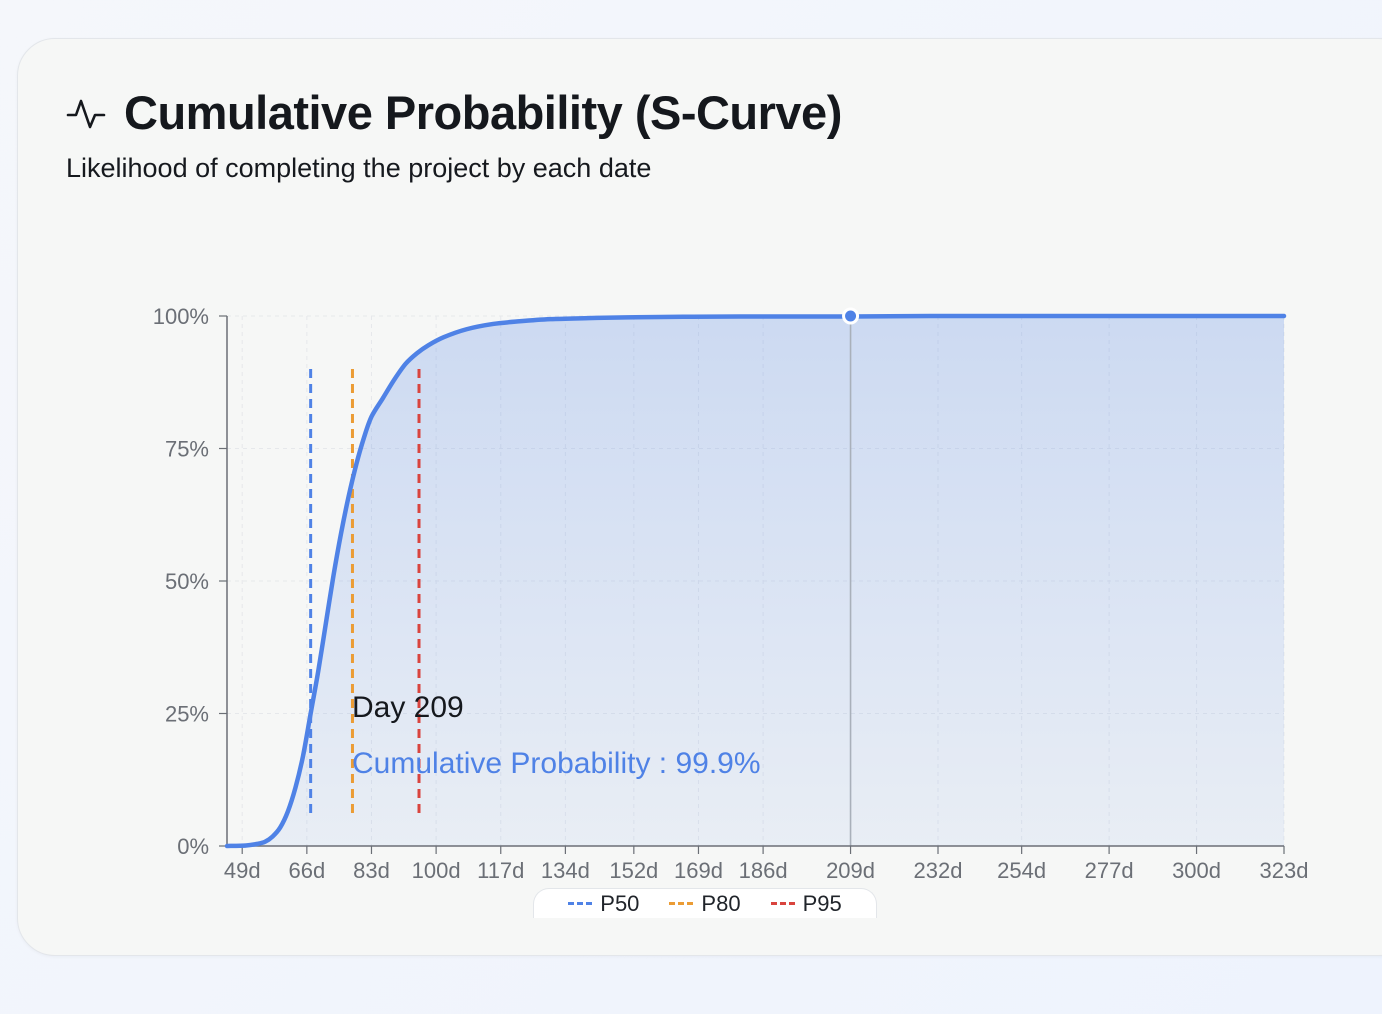 The image size is (1382, 1014). I want to click on tooltip-value: Cumulative Probability : 99.9%, so click(556, 763).